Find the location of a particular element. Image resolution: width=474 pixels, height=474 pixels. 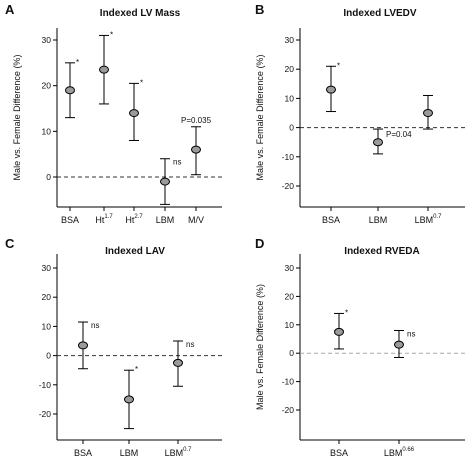

x-tick-label: Ht2.7 is located at coordinates (134, 219).